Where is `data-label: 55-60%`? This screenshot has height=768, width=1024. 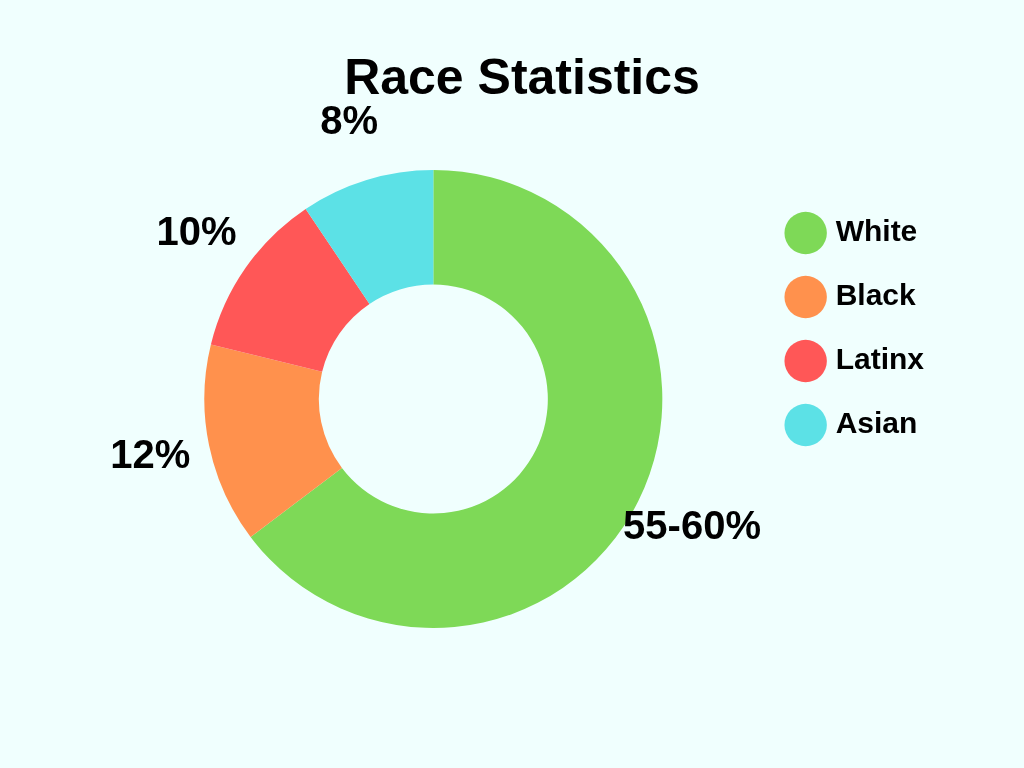
data-label: 55-60% is located at coordinates (692, 524).